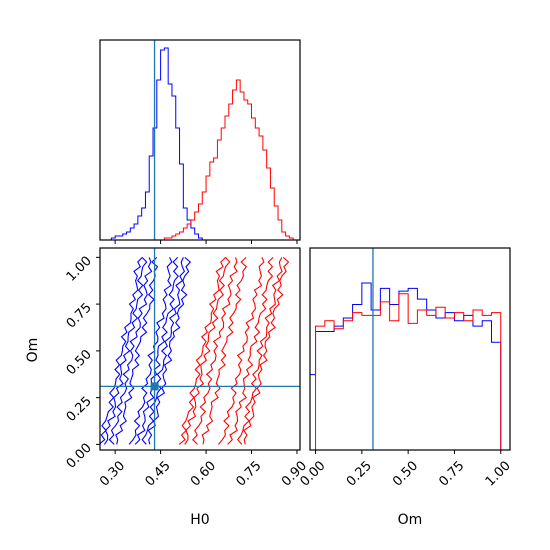 The height and width of the screenshot is (550, 550). Describe the element at coordinates (33, 350) in the screenshot. I see `y-axis-label-om: Om` at that location.